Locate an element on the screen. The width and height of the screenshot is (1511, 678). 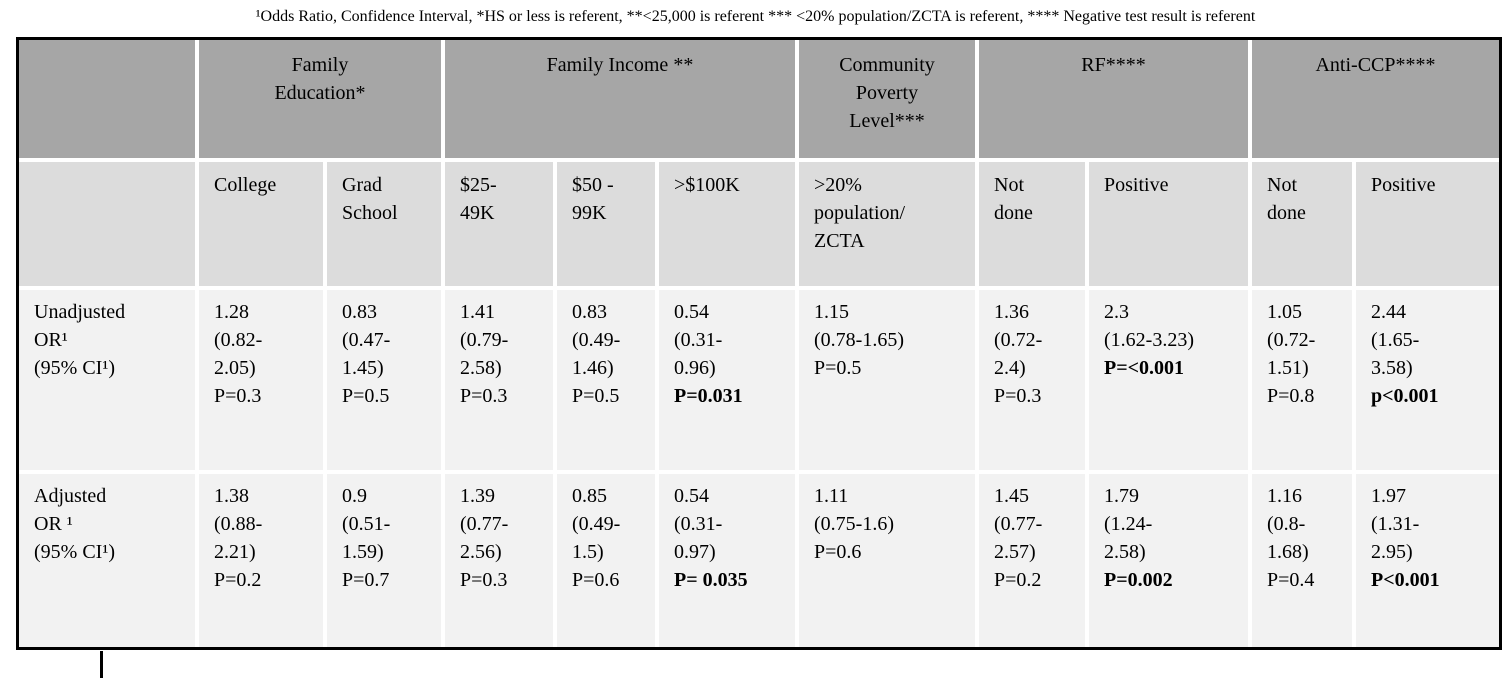
group-header-community-poverty-level: Community Poverty Level*** is located at coordinates (887, 99).